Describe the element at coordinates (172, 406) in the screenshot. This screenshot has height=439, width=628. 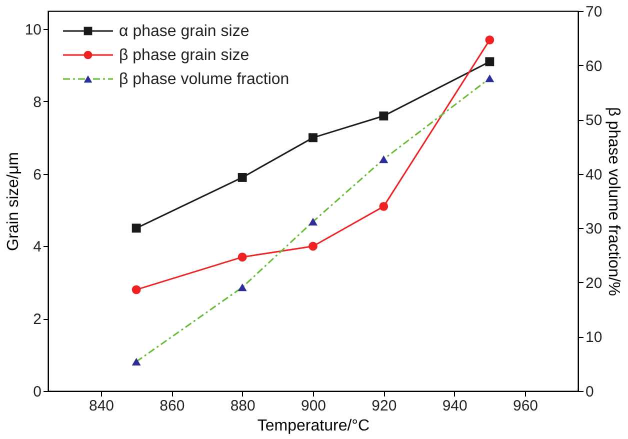
I see `x-tick-label: 860` at that location.